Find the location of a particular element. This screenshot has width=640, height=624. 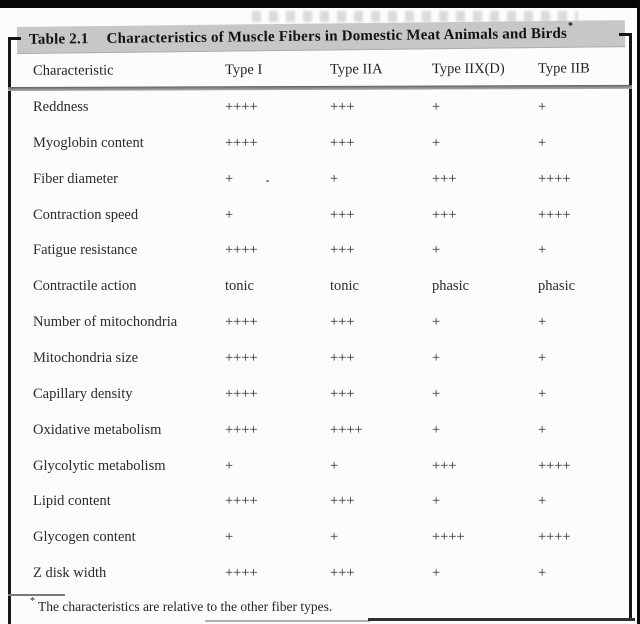

row-characteristic: Fatigue resistance is located at coordinates (85, 250).